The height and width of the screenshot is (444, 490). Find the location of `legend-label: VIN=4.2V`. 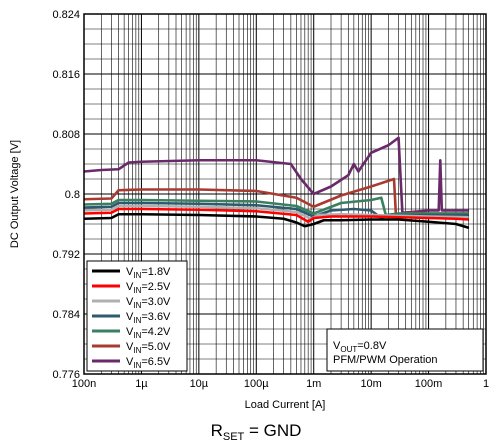

legend-label: VIN=4.2V is located at coordinates (148, 333).